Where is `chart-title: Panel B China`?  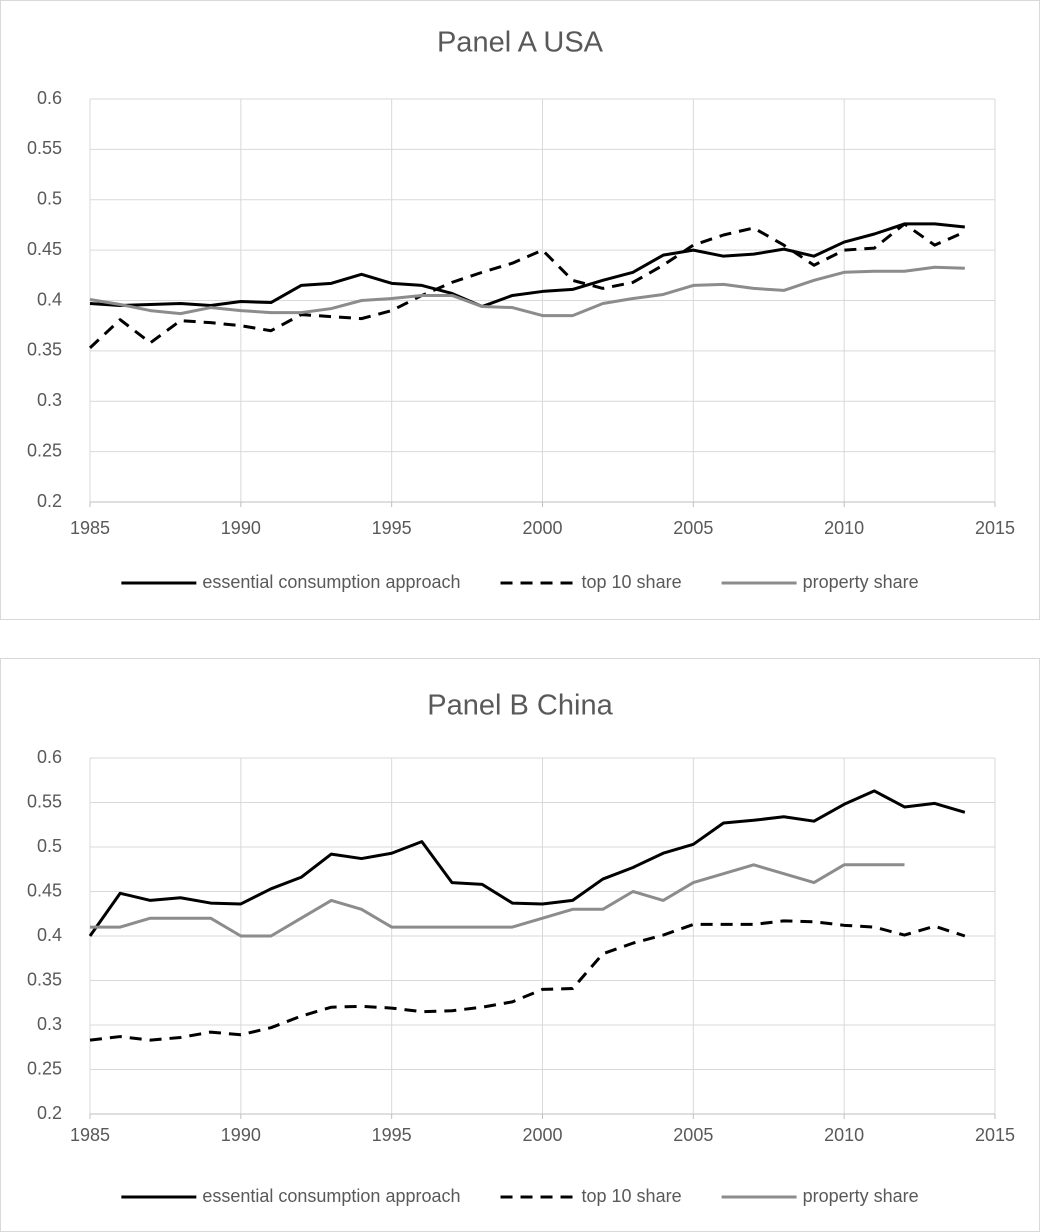 chart-title: Panel B China is located at coordinates (520, 706).